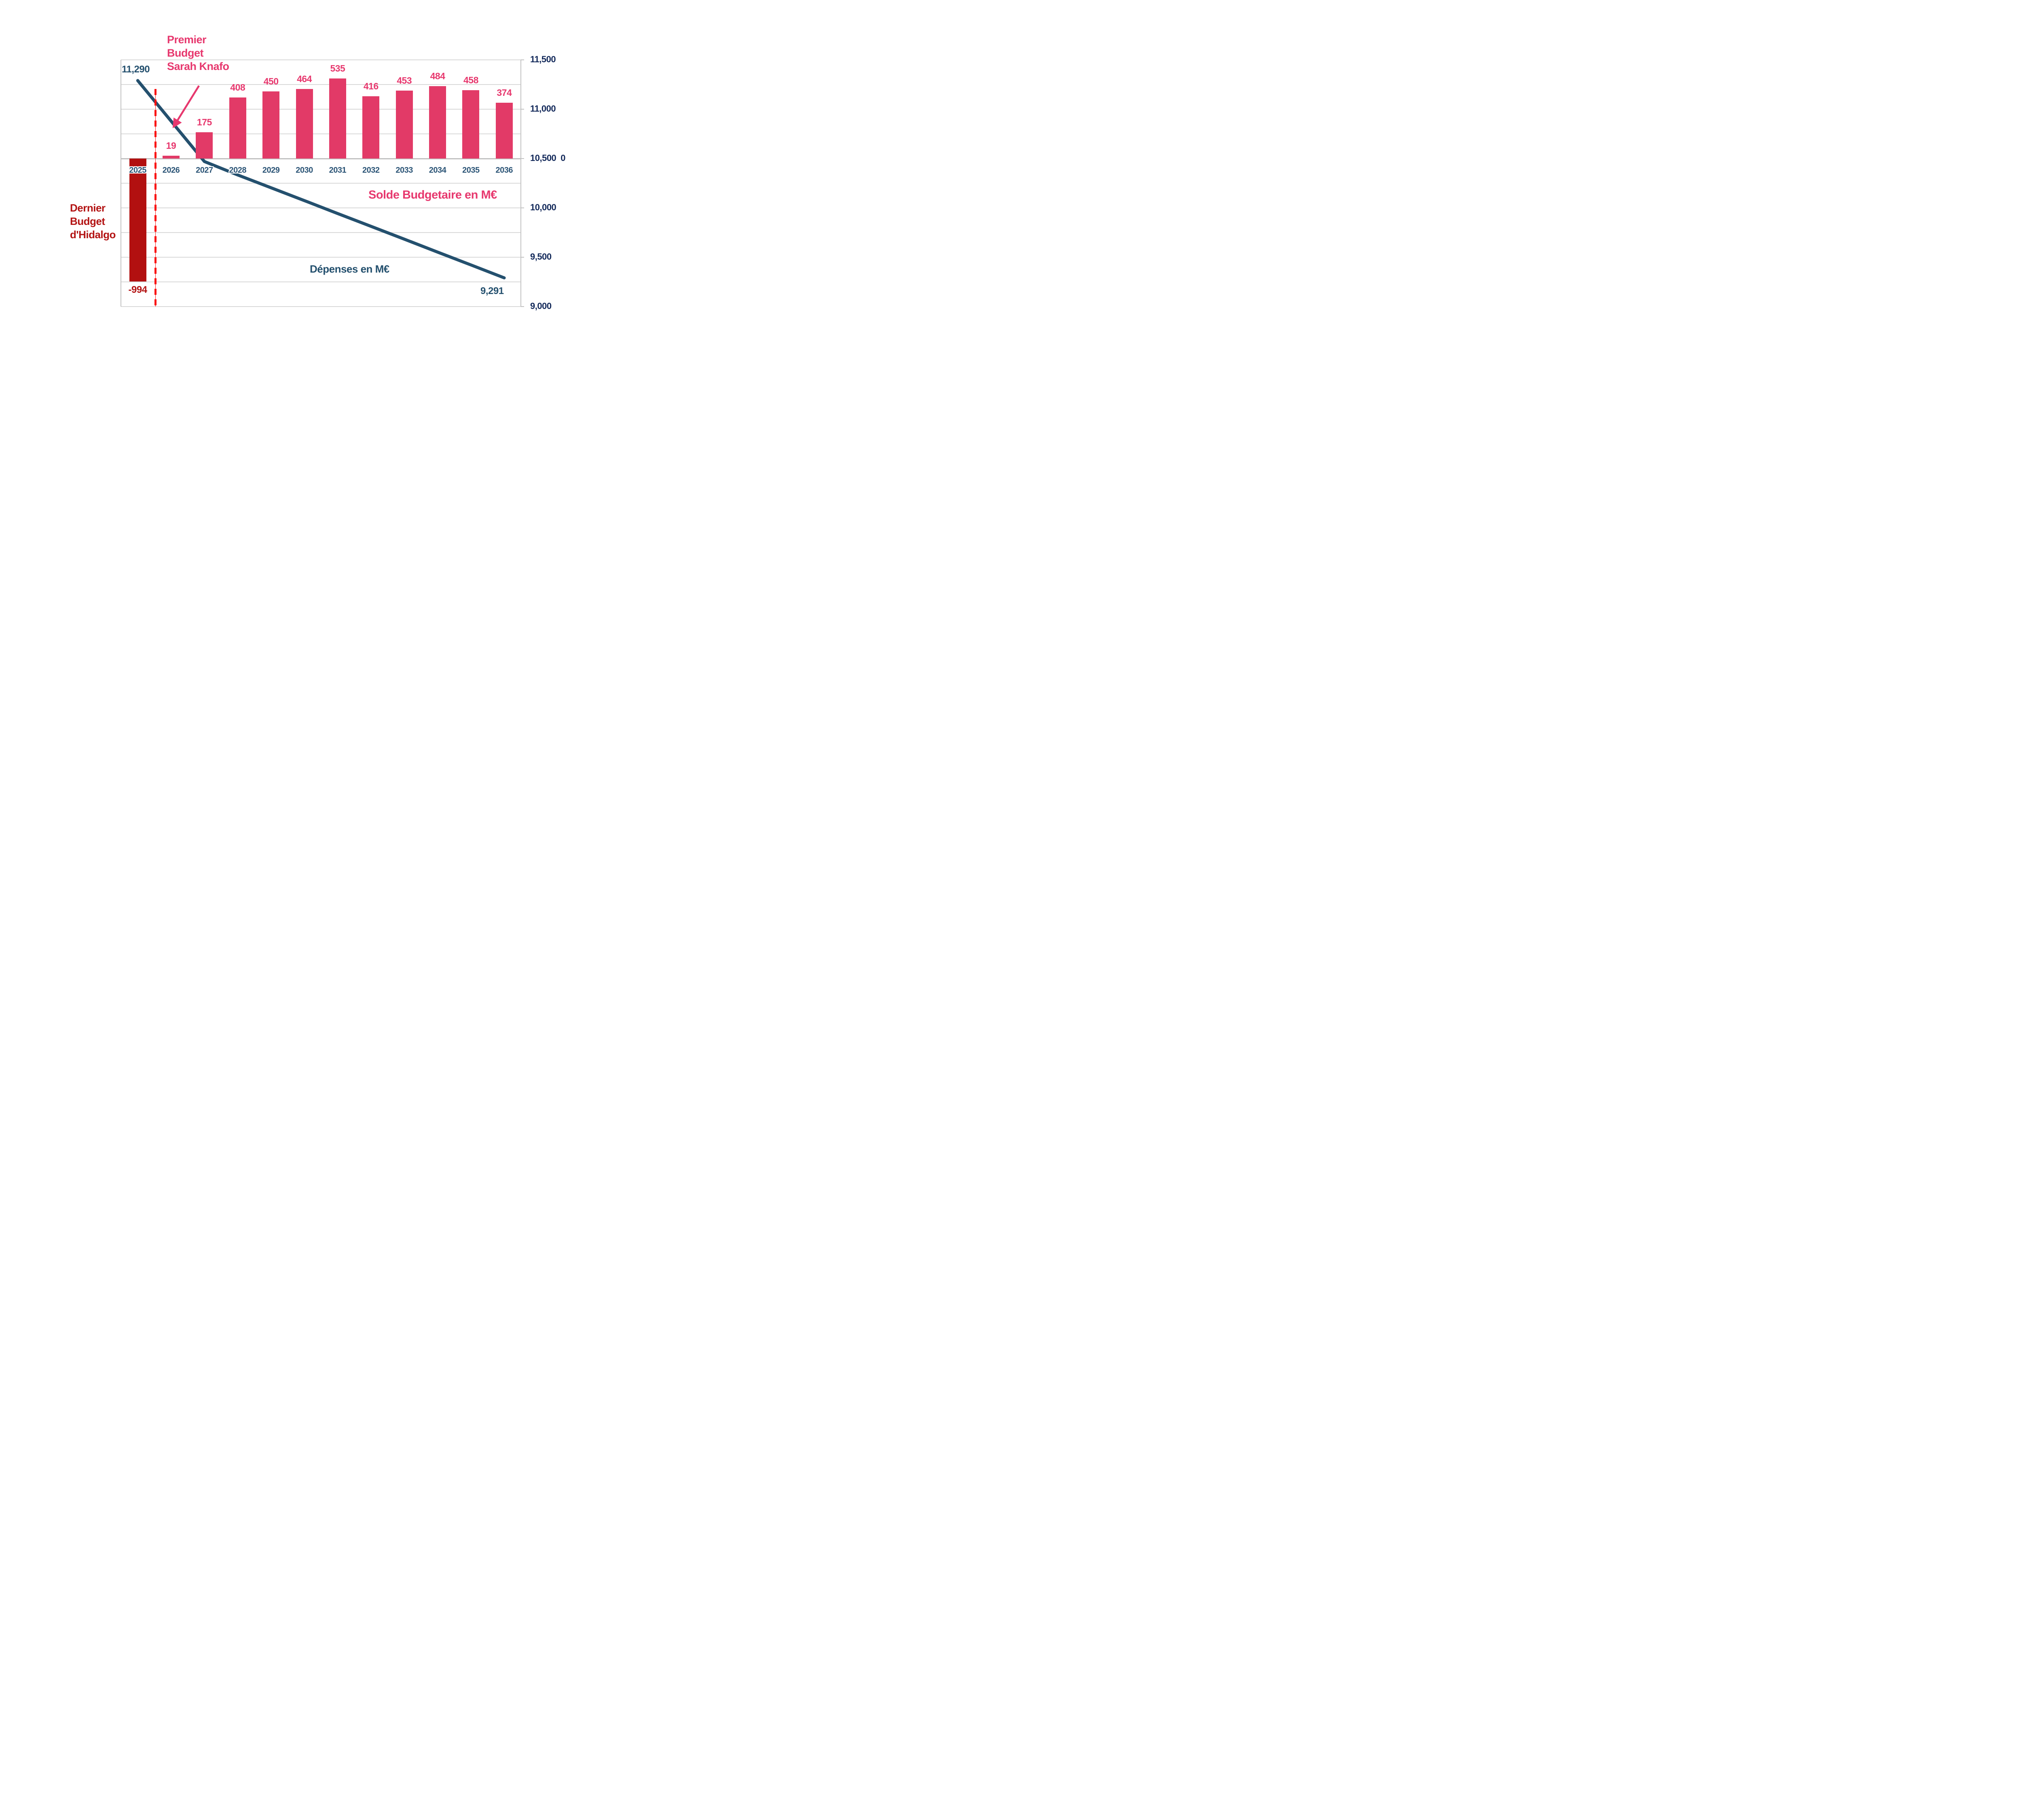 The image size is (2022, 1820). What do you see at coordinates (304, 170) in the screenshot?
I see `x-axis-label-2030: 2030` at bounding box center [304, 170].